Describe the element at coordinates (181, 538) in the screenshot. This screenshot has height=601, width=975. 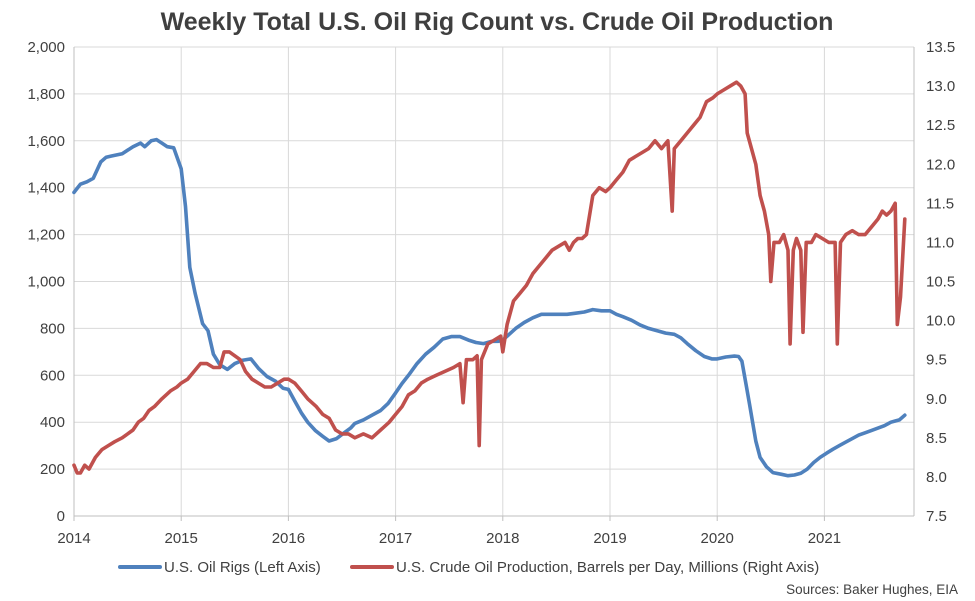
I see `x-tick-label: 2015` at that location.